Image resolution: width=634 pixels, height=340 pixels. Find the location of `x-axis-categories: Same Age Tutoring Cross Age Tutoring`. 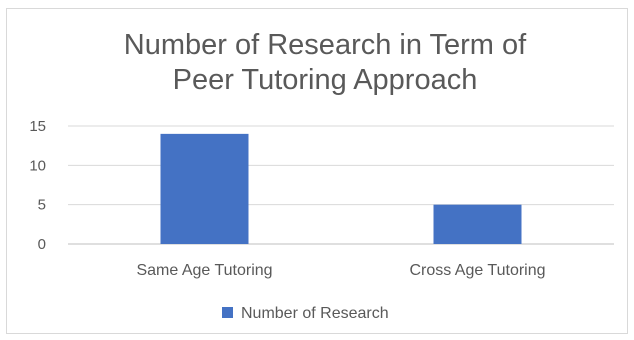

x-axis-categories: Same Age Tutoring Cross Age Tutoring is located at coordinates (340, 270).